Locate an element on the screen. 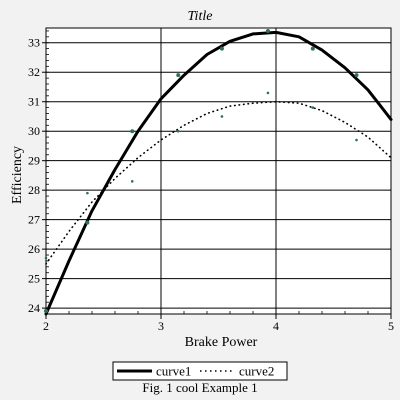  x-tick-label-5: 5 is located at coordinates (391, 326).